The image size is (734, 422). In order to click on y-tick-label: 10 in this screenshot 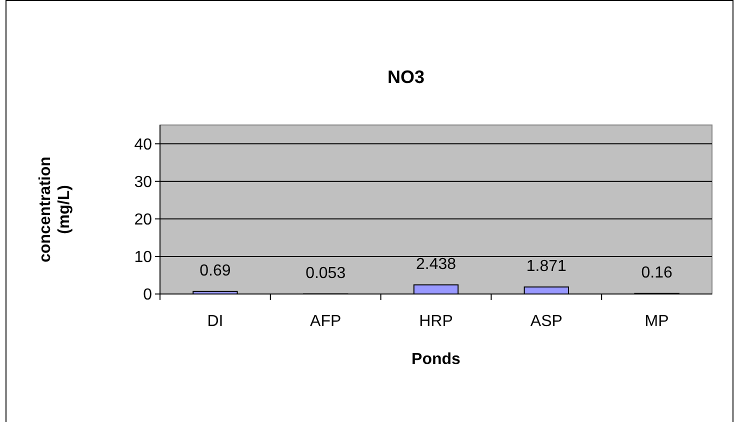, I will do `click(143, 257)`.